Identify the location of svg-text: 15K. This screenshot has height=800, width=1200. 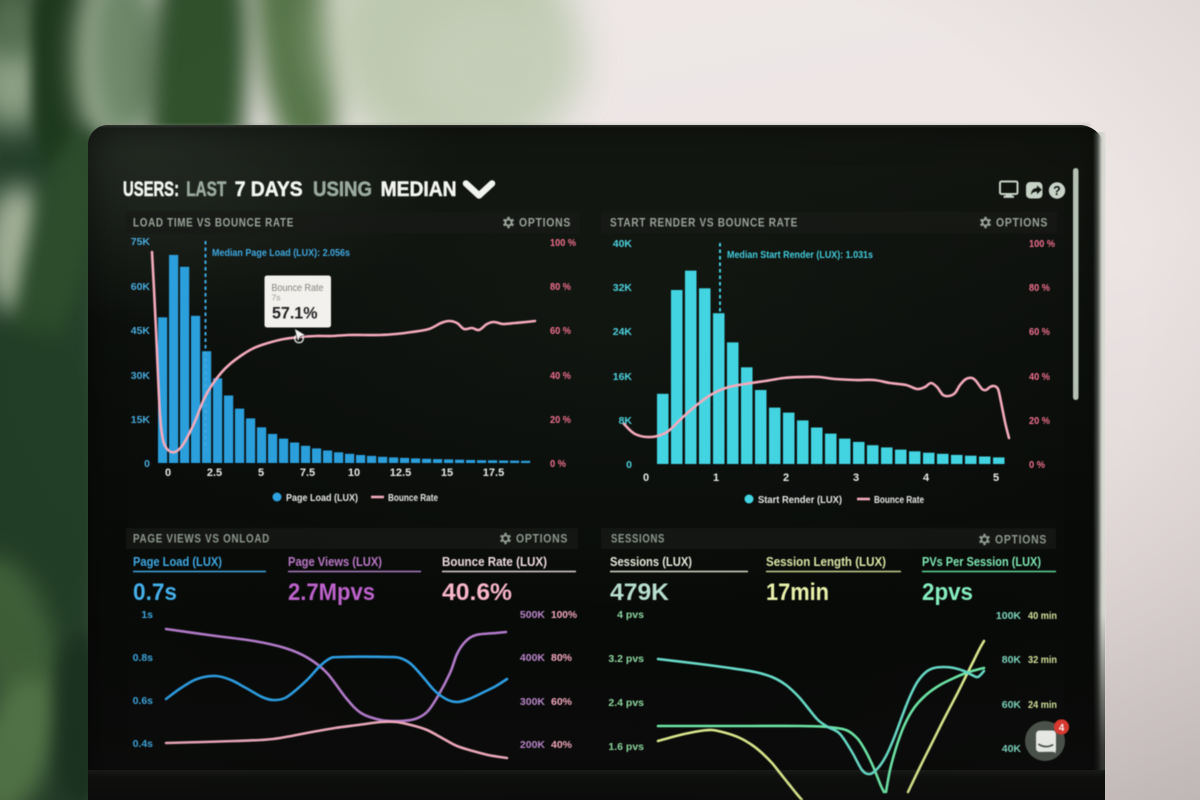
(141, 420).